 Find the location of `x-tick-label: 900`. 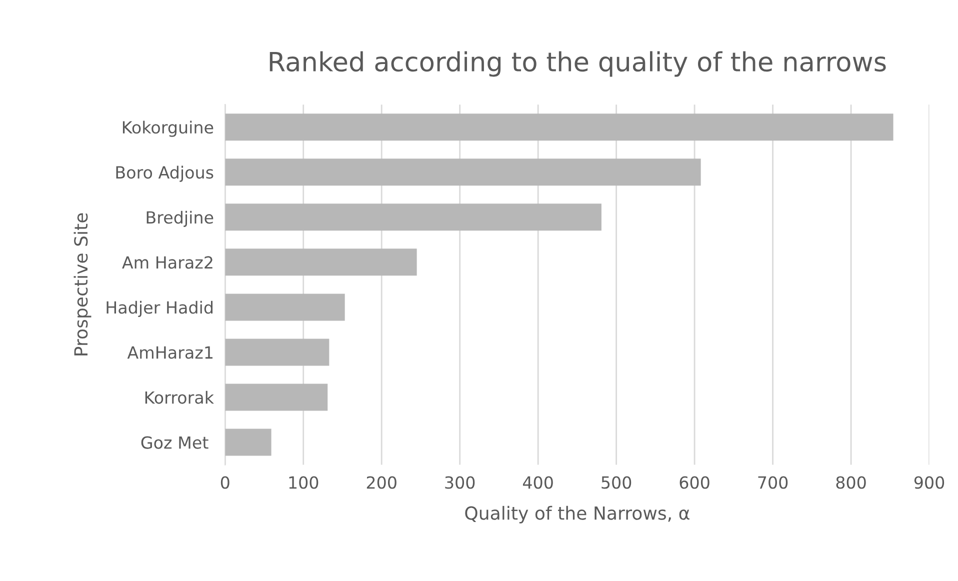

x-tick-label: 900 is located at coordinates (929, 482).